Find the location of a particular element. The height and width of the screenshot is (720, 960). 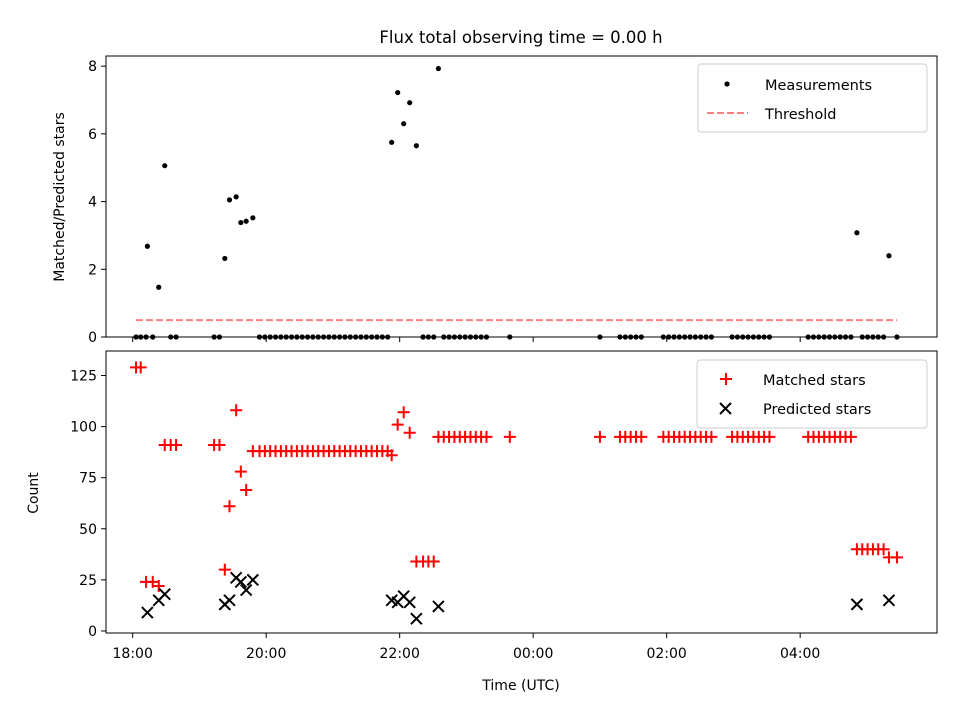

bottom-y-axis-label: Count is located at coordinates (34, 493).